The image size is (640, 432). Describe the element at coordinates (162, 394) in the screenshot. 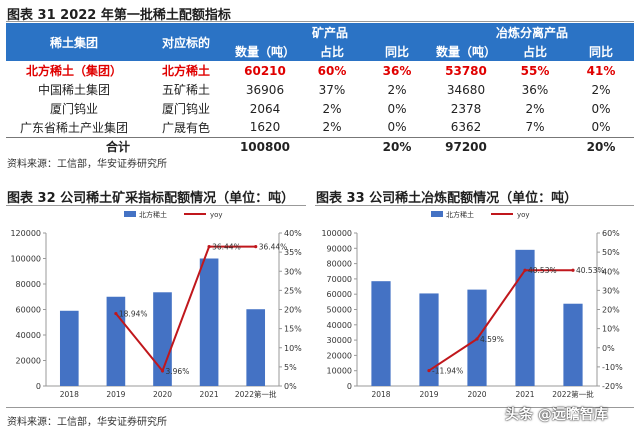

I see `x-tick-label: 2020` at that location.